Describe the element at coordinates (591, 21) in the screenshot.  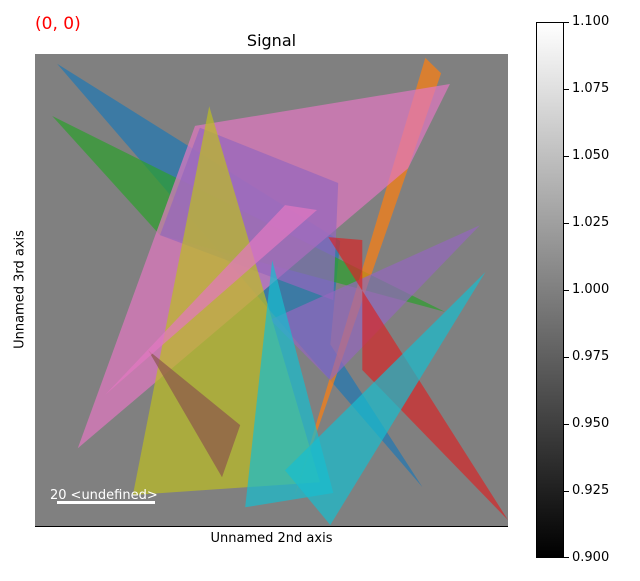
I see `colorbar-tick-label: 1.100` at that location.